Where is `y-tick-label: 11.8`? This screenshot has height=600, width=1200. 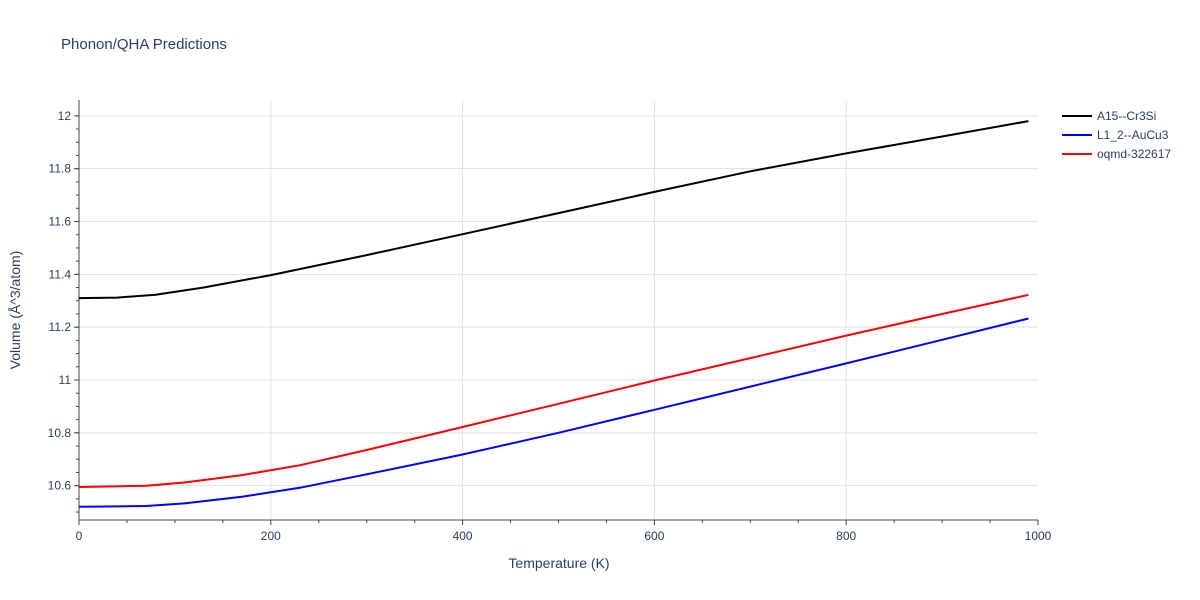
y-tick-label: 11.8 is located at coordinates (60, 169).